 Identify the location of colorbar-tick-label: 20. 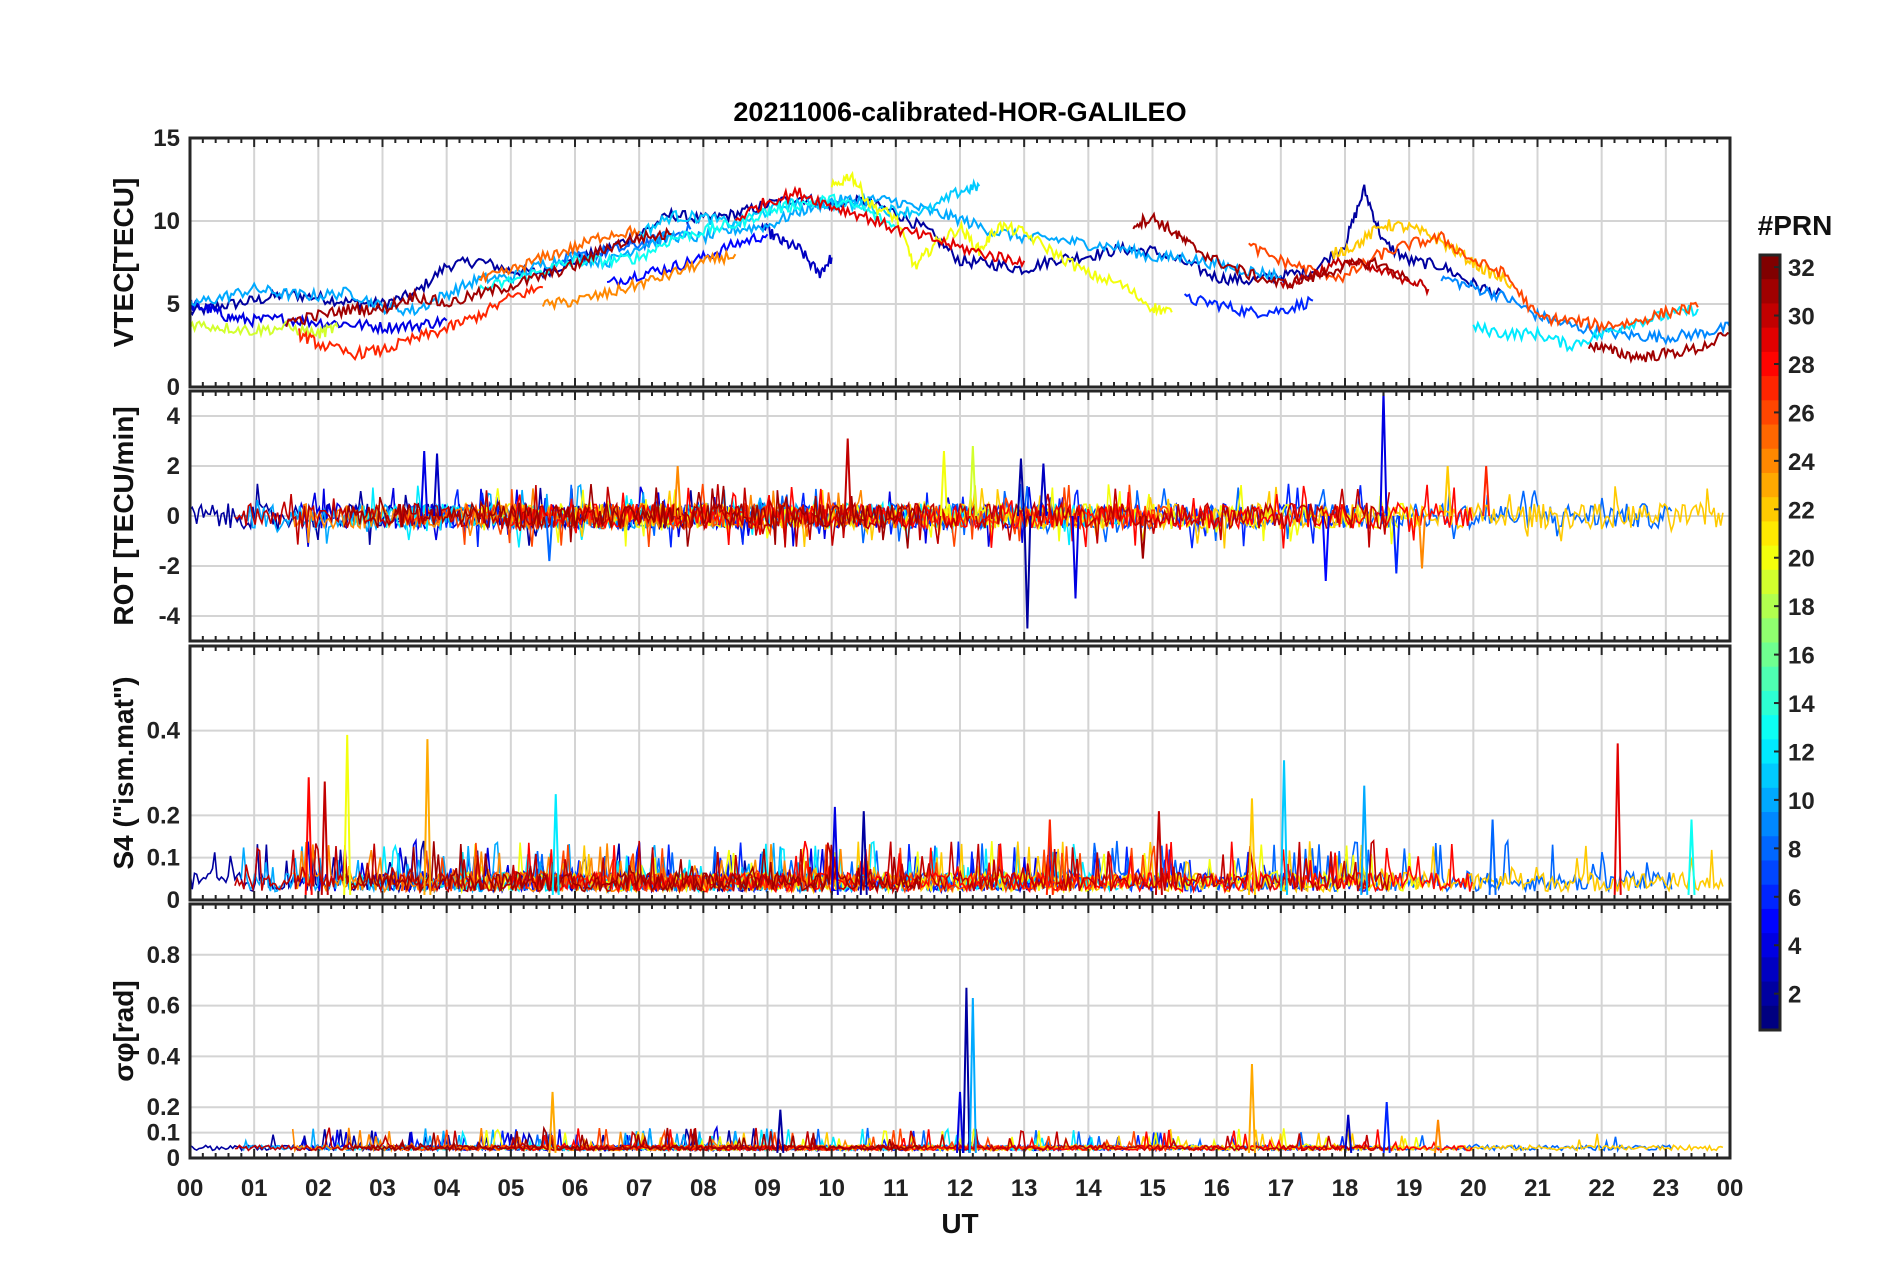
(1801, 559).